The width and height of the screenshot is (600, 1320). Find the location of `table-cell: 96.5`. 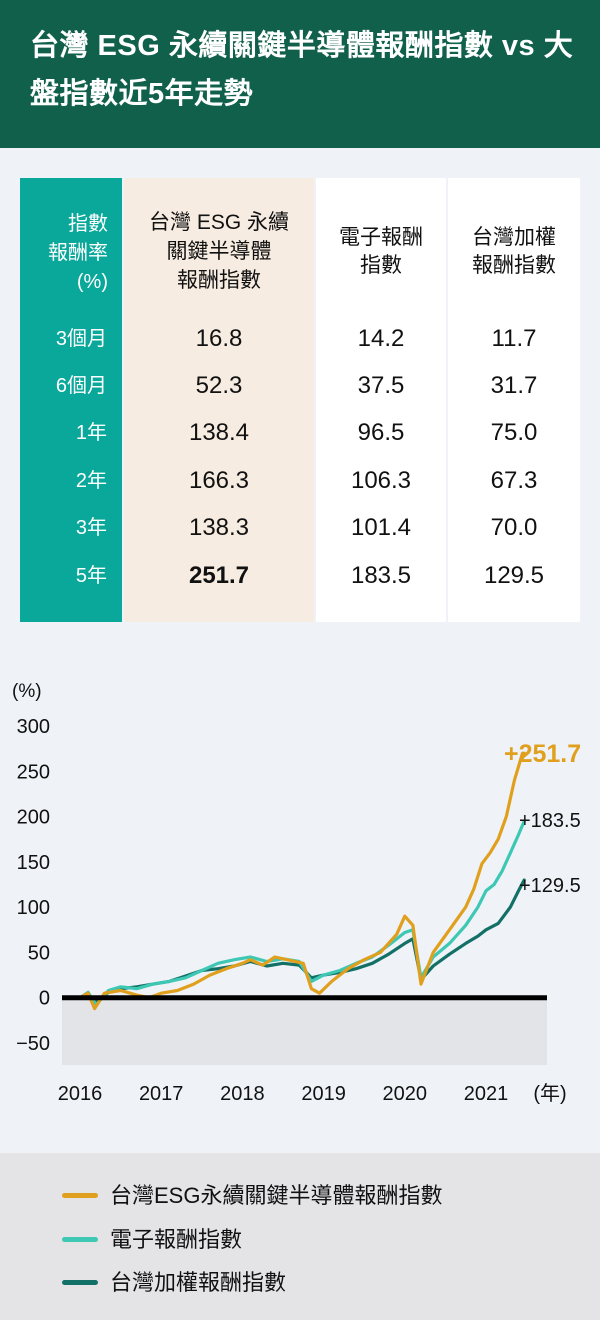

table-cell: 96.5 is located at coordinates (381, 432).